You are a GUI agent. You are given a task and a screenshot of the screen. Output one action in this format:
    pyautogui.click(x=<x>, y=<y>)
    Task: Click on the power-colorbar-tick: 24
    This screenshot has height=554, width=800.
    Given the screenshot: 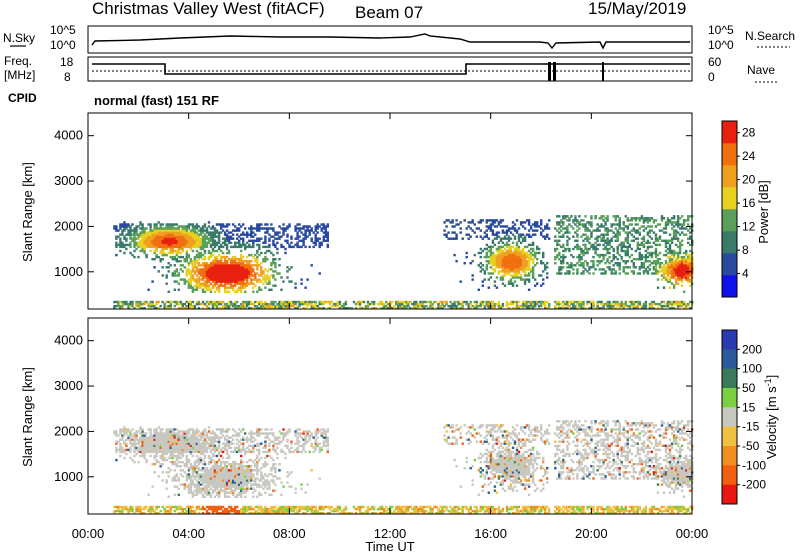 What is the action you would take?
    pyautogui.click(x=749, y=156)
    